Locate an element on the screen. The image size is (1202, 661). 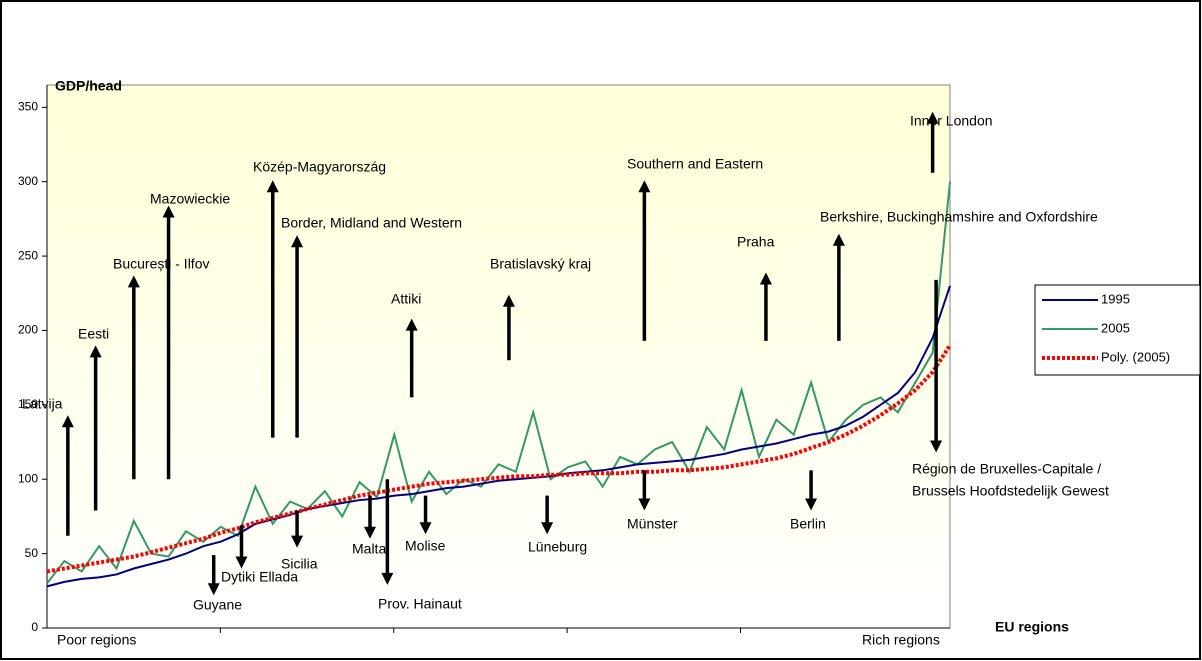
x-axis-label: EU regions is located at coordinates (1032, 627).